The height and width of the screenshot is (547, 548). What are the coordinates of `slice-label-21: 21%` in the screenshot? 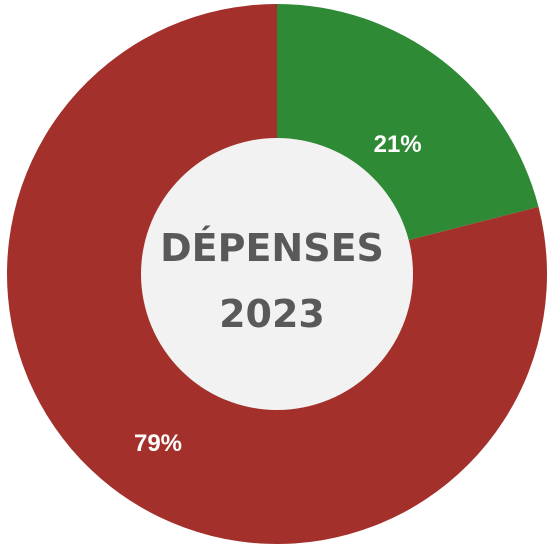 It's located at (398, 144).